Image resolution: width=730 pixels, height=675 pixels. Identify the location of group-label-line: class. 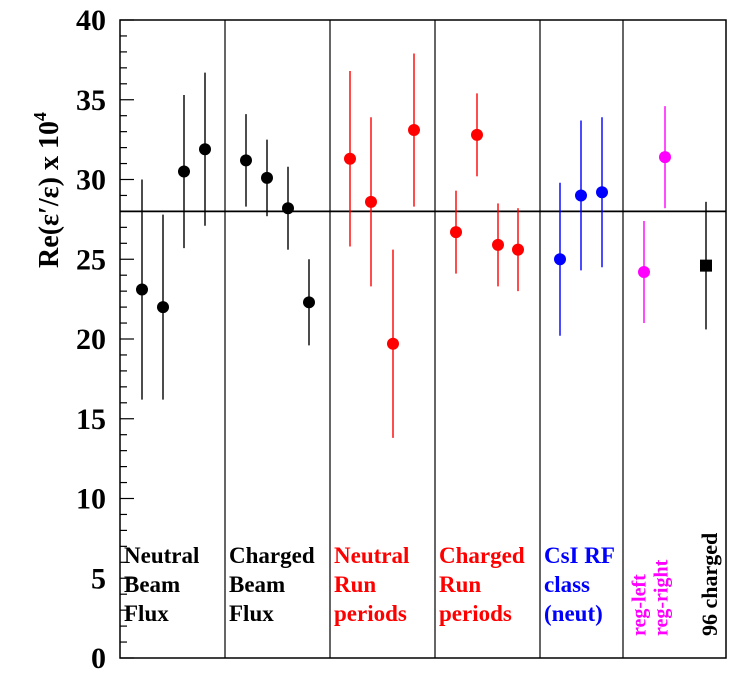
(567, 584).